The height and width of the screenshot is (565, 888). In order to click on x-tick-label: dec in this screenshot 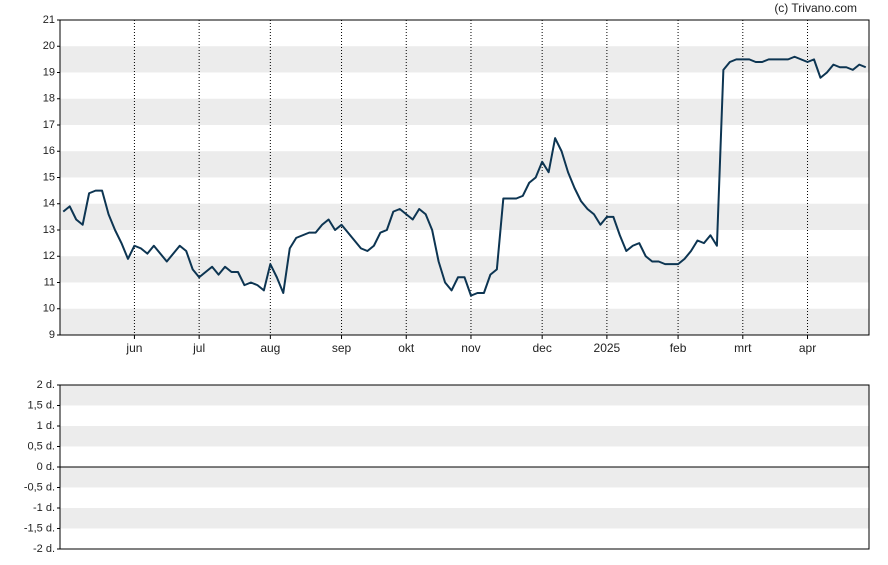, I will do `click(541, 348)`.